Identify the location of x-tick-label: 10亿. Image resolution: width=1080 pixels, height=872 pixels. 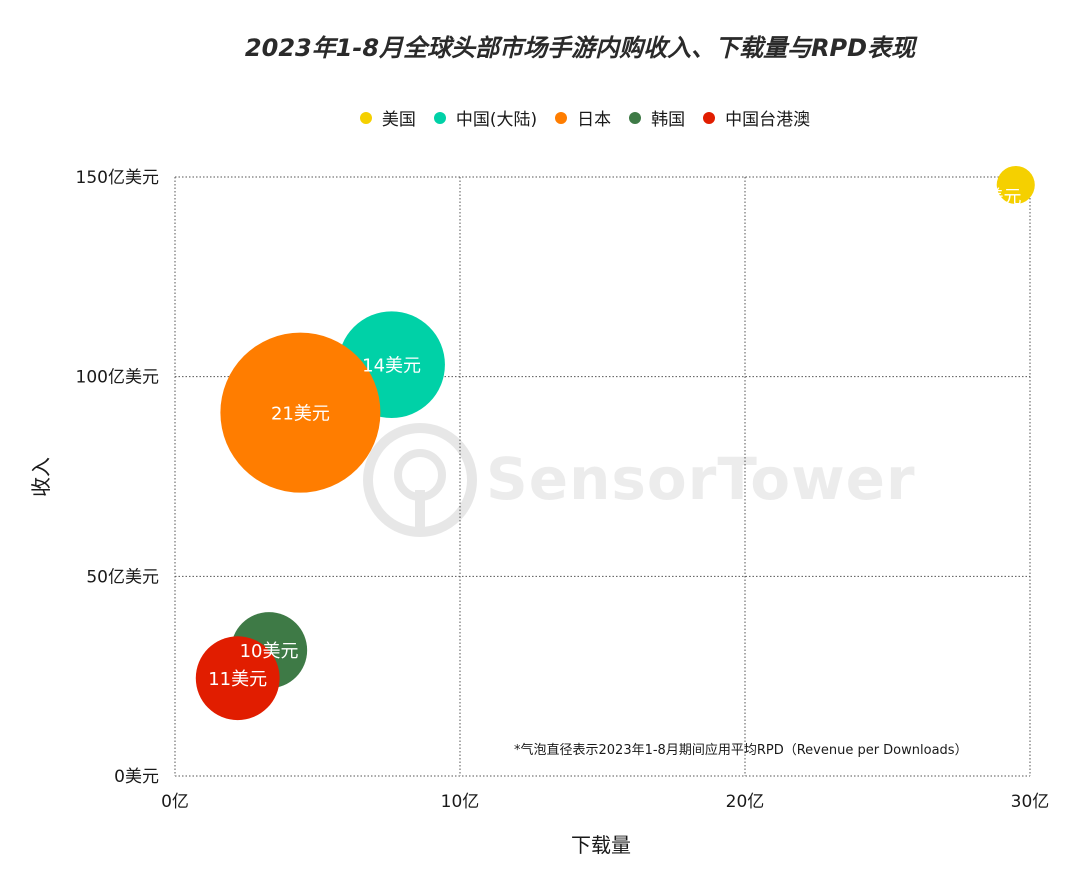
(460, 802).